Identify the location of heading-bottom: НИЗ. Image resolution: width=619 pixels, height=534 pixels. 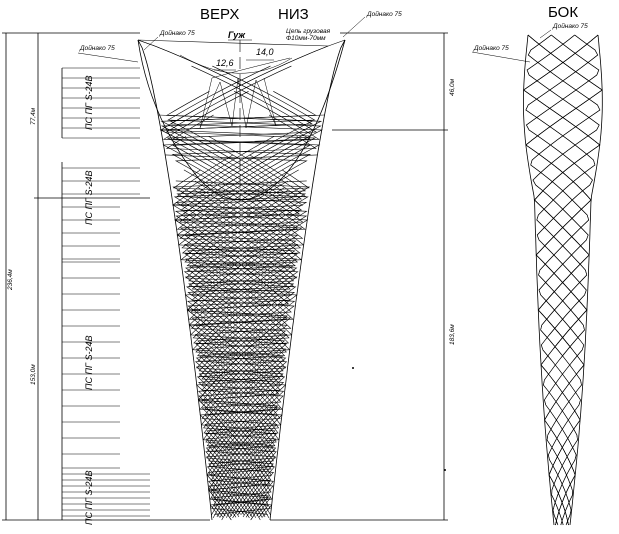
(293, 14).